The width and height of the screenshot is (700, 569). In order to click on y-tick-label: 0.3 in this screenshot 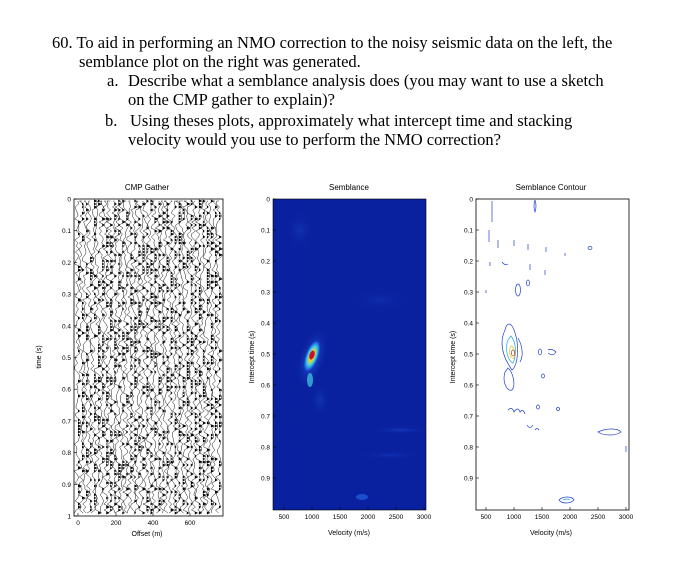, I will do `click(468, 293)`.